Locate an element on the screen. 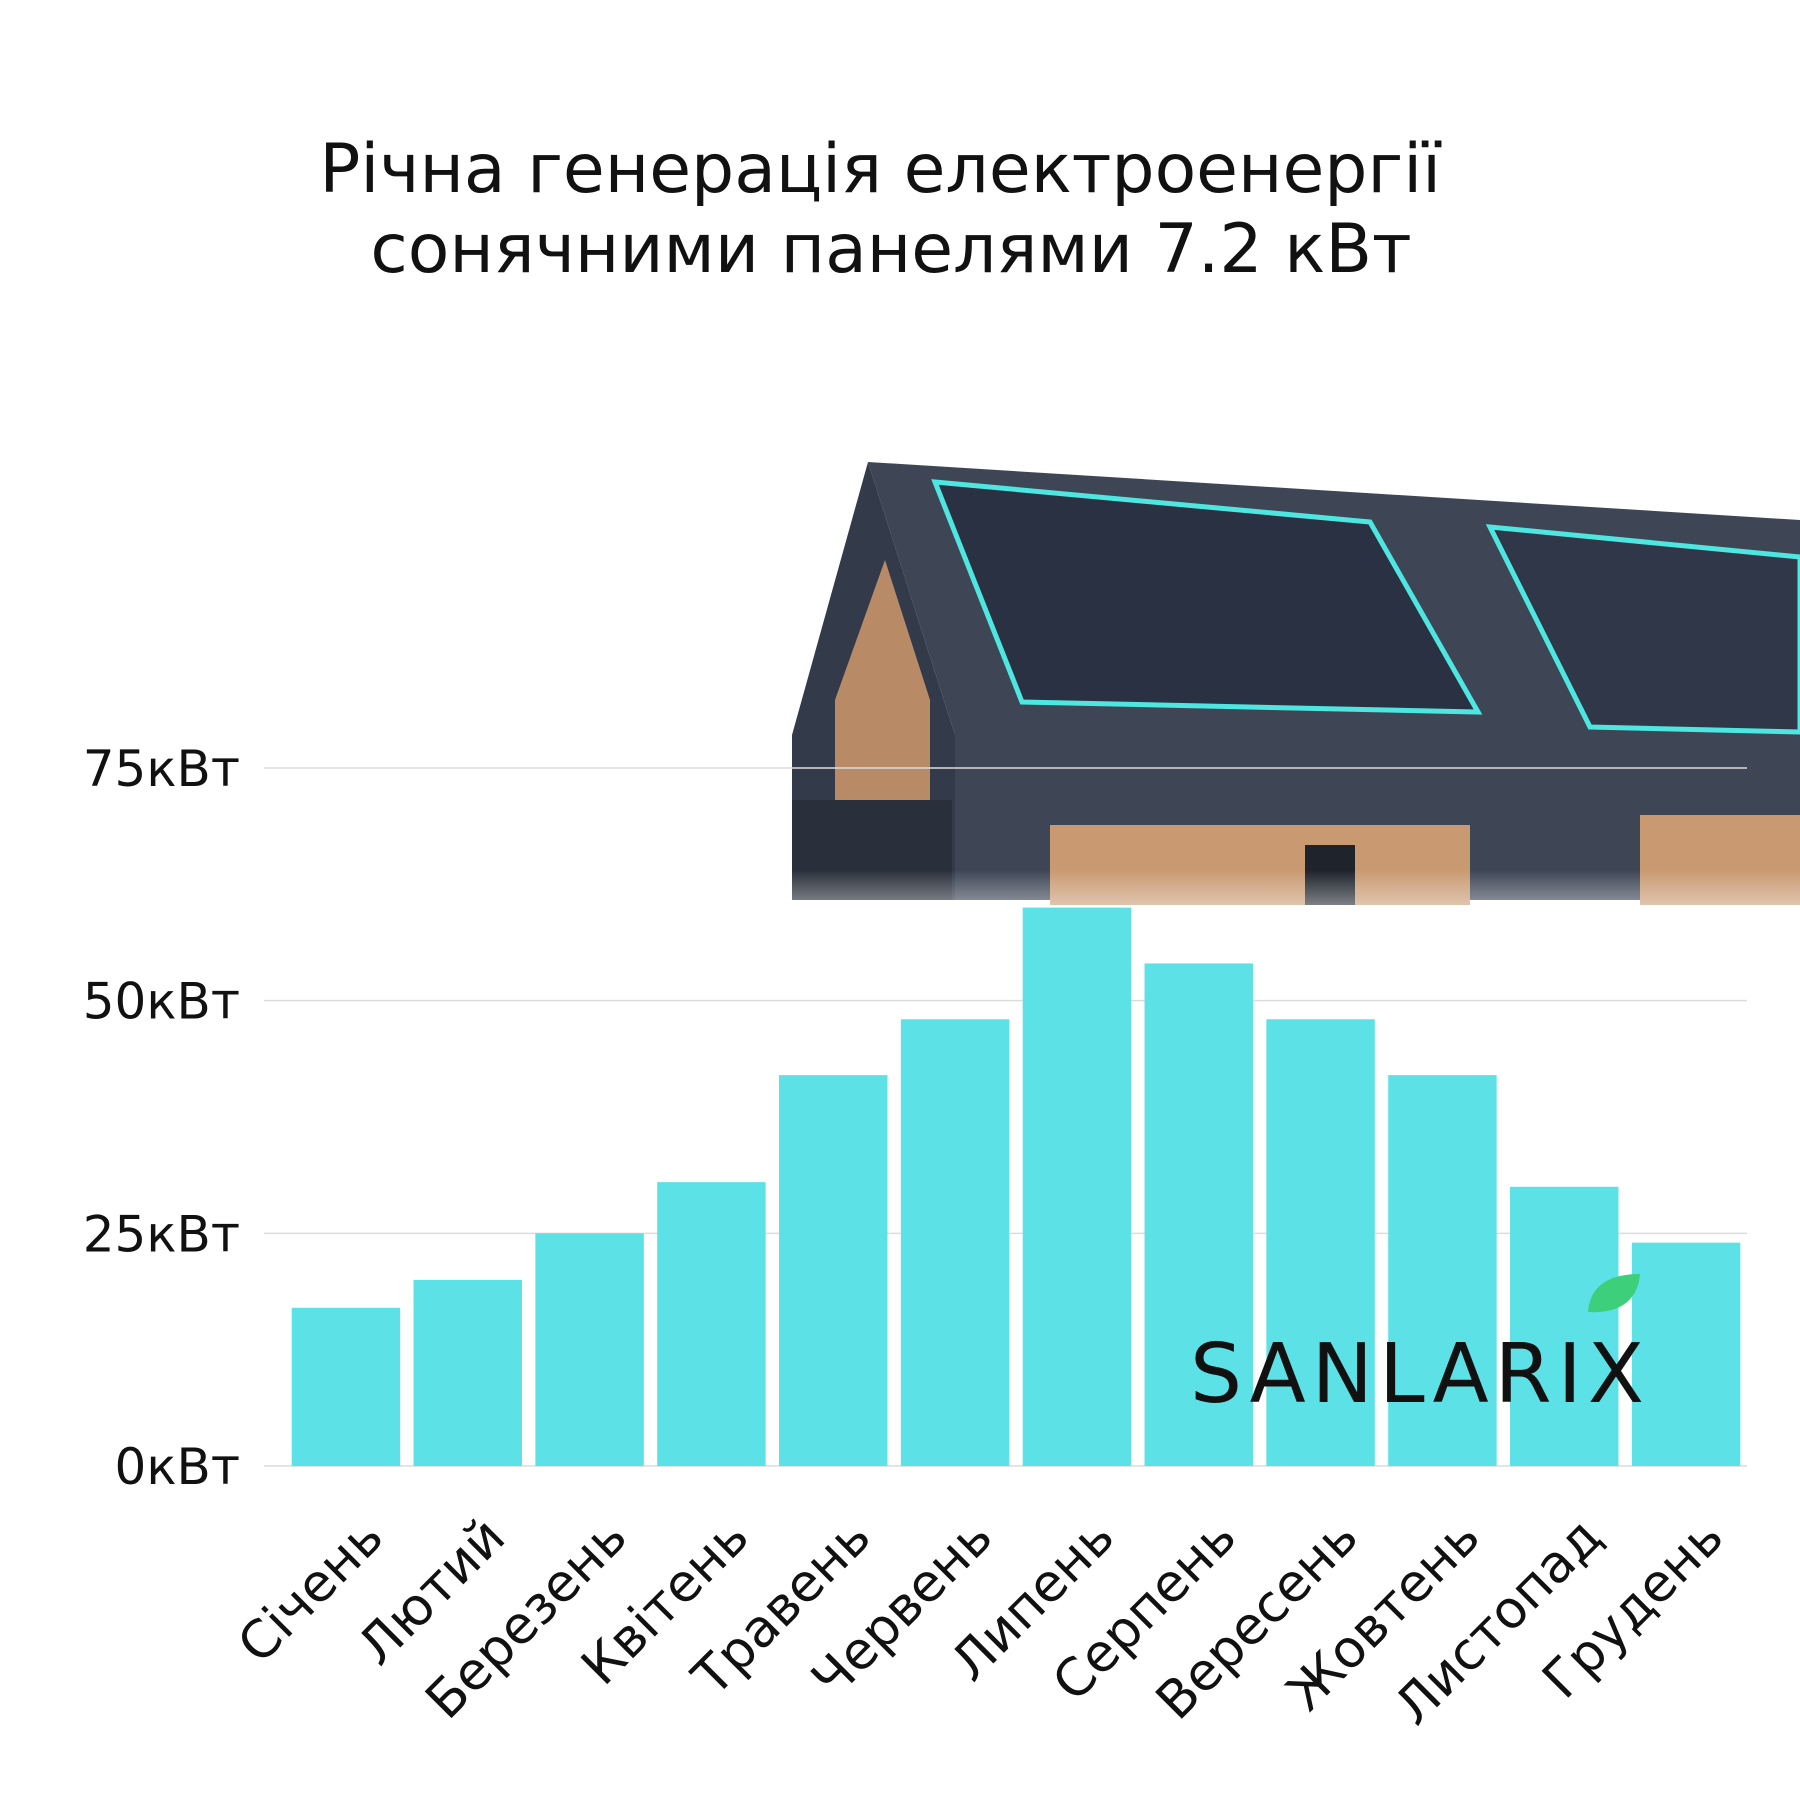  title-line: Річна генерація електроенергії is located at coordinates (880, 169).